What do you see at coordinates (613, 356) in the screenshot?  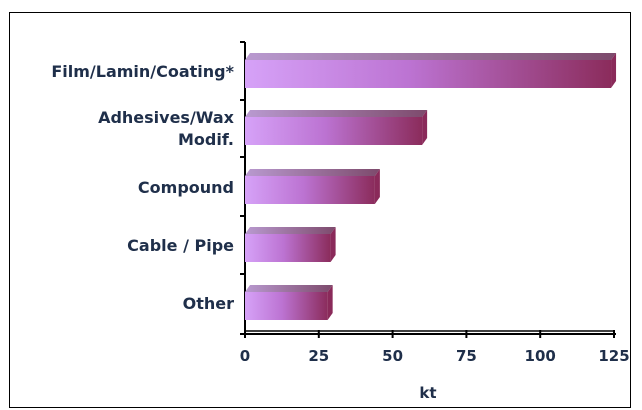 I see `x-tick-label: 125` at bounding box center [613, 356].